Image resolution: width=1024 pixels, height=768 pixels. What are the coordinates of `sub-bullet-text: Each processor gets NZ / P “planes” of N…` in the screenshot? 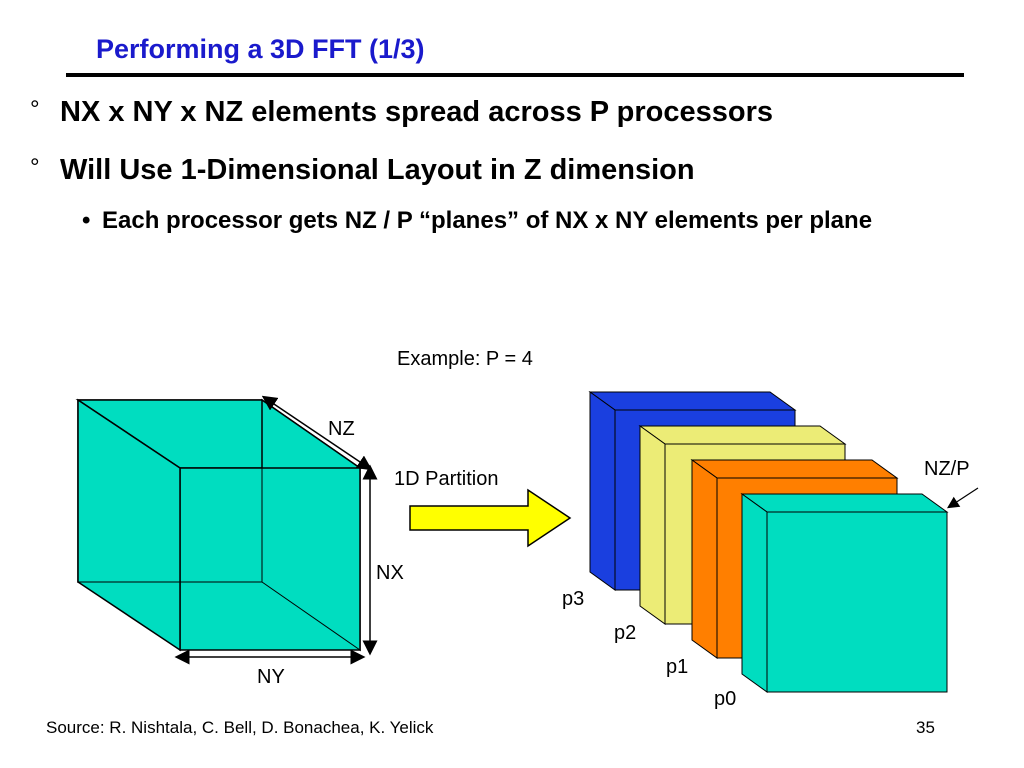 It's located at (487, 220).